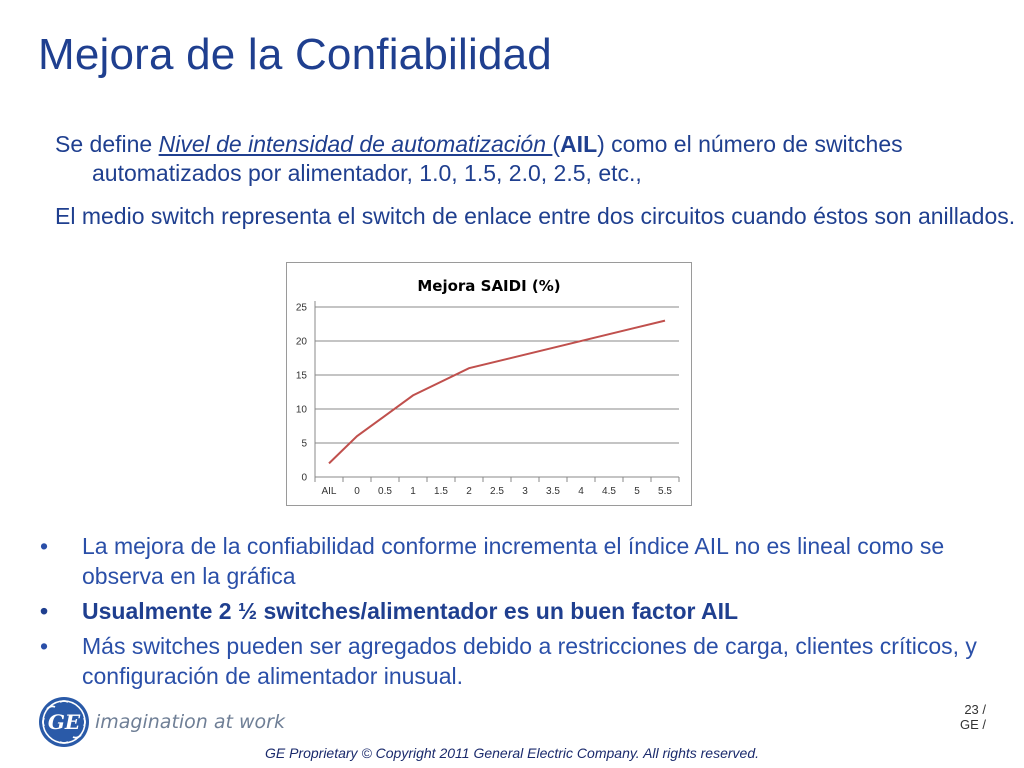 This screenshot has height=768, width=1024. Describe the element at coordinates (665, 491) in the screenshot. I see `x-tick-label: 5.5` at that location.